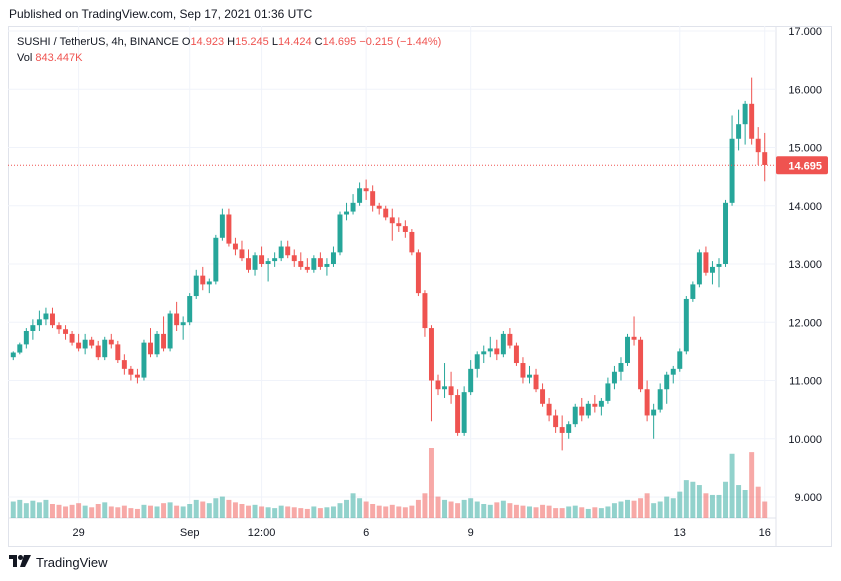  I want to click on y-tick-label: 9.000, so click(808, 498).